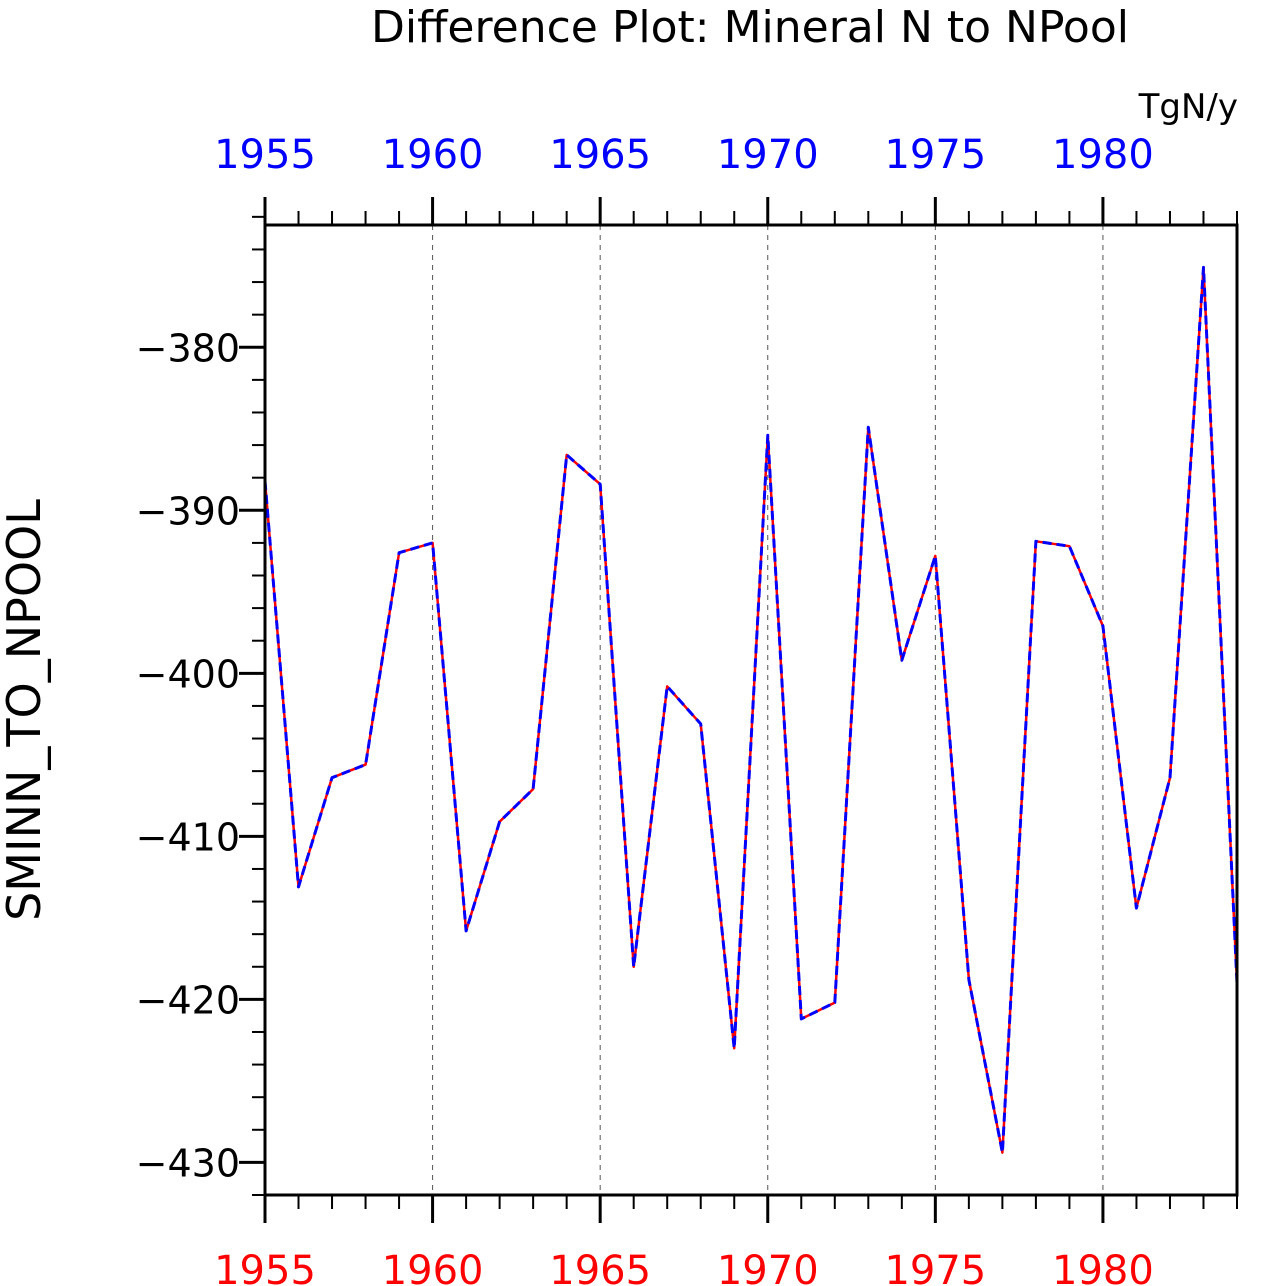 This screenshot has height=1286, width=1283. I want to click on x-tick-label-top: 1970, so click(768, 155).